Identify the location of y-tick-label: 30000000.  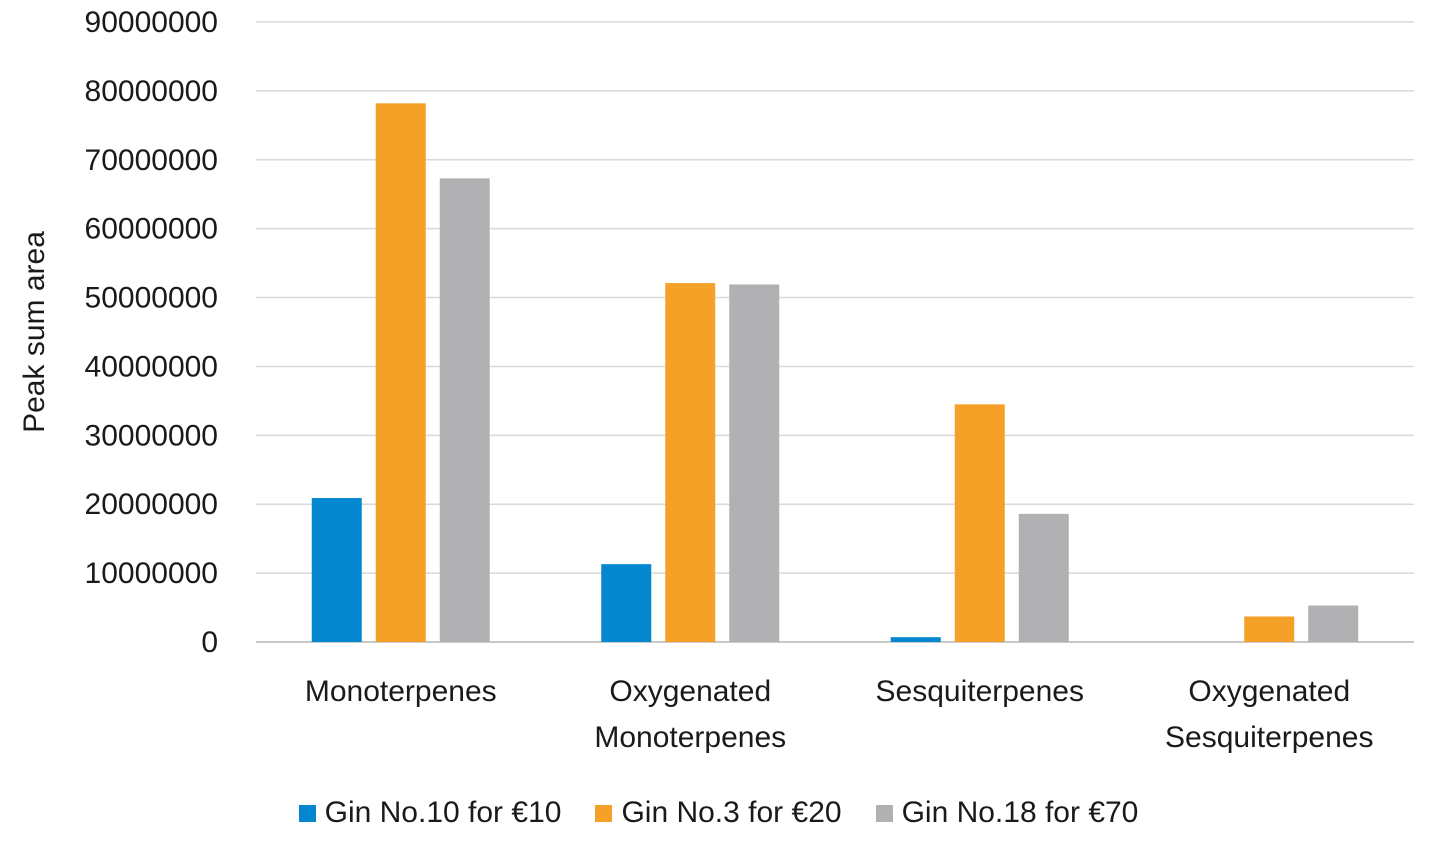
(151, 435).